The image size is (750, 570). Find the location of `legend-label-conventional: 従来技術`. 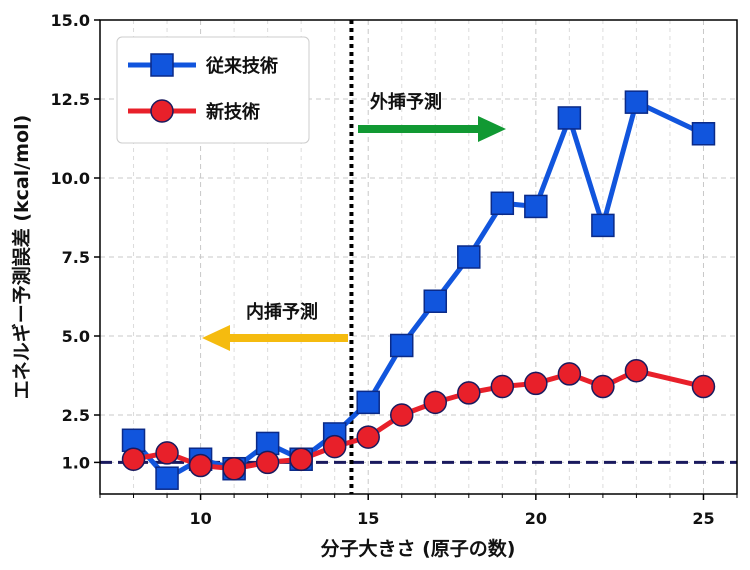

legend-label-conventional: 従来技術 is located at coordinates (241, 66).